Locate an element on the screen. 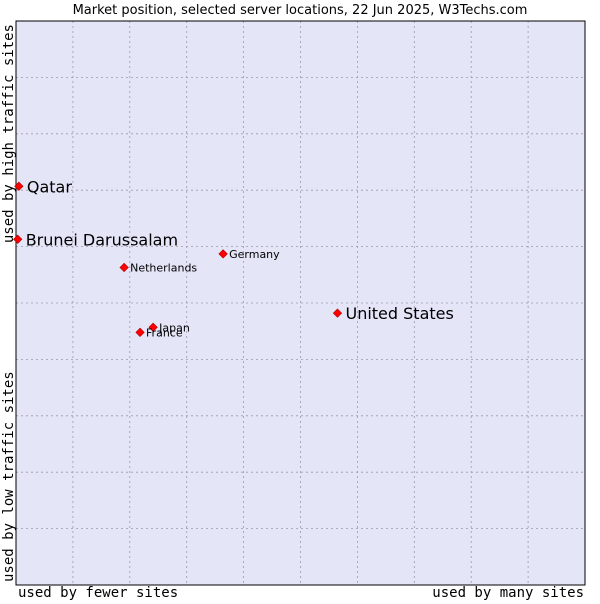 The image size is (600, 604). point-united-states: United States is located at coordinates (393, 313).